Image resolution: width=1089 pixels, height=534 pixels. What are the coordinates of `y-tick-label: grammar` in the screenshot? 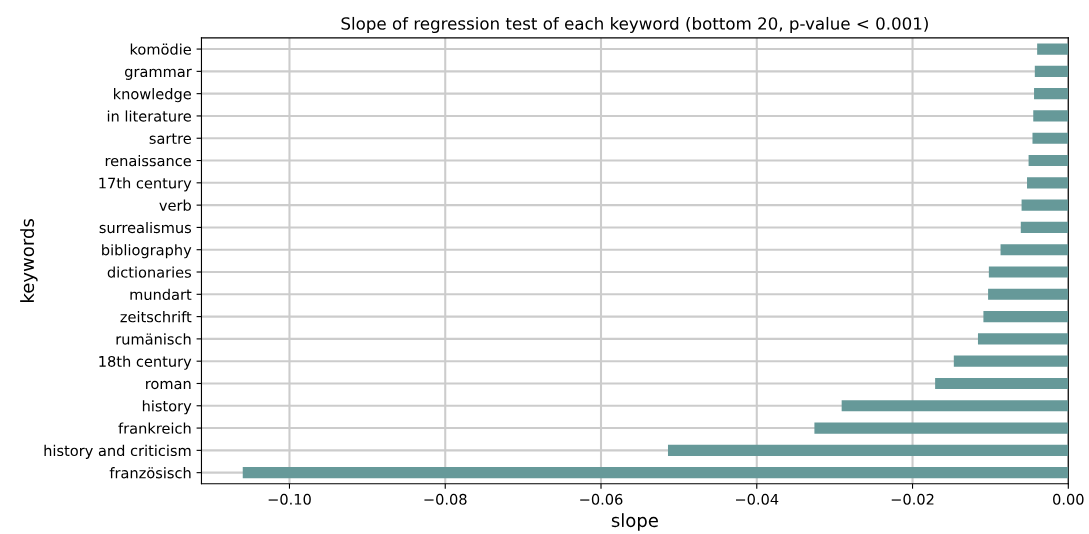 It's located at (158, 74).